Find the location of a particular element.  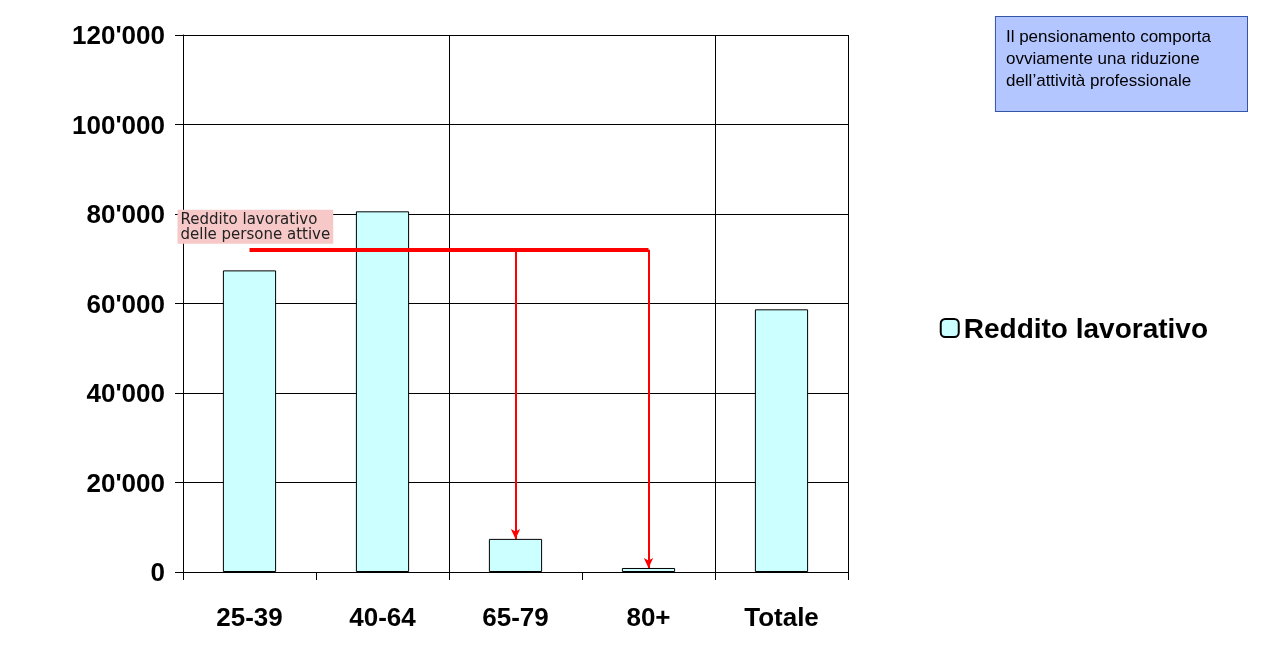

x-tick-label: 40-64 is located at coordinates (383, 617).